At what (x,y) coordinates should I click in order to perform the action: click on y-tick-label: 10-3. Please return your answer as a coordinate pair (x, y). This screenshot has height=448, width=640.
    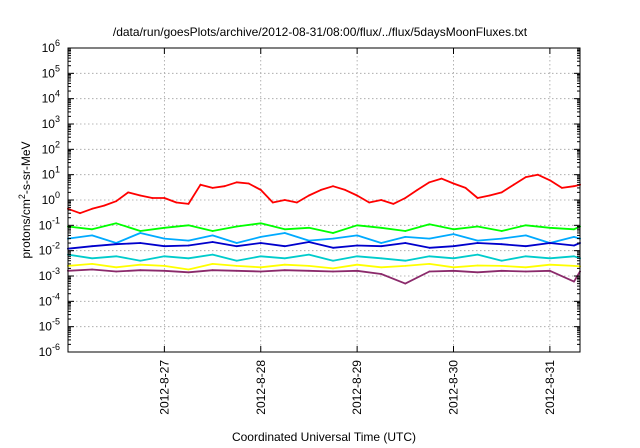
    Looking at the image, I should click on (49, 274).